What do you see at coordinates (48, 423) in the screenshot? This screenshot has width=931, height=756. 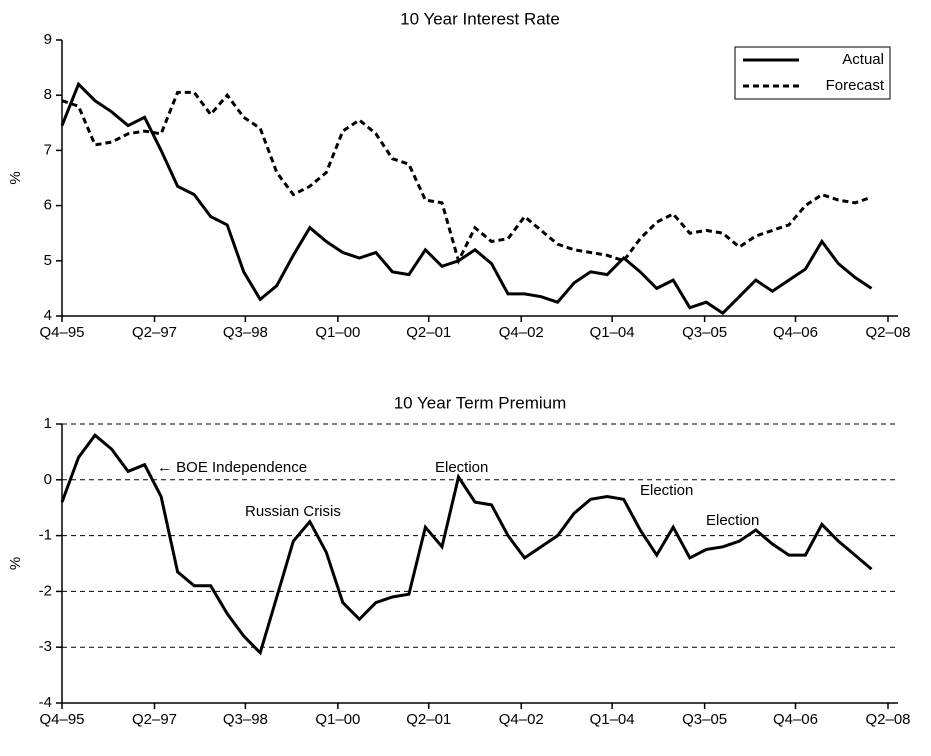 I see `y-tick-label: 1` at bounding box center [48, 423].